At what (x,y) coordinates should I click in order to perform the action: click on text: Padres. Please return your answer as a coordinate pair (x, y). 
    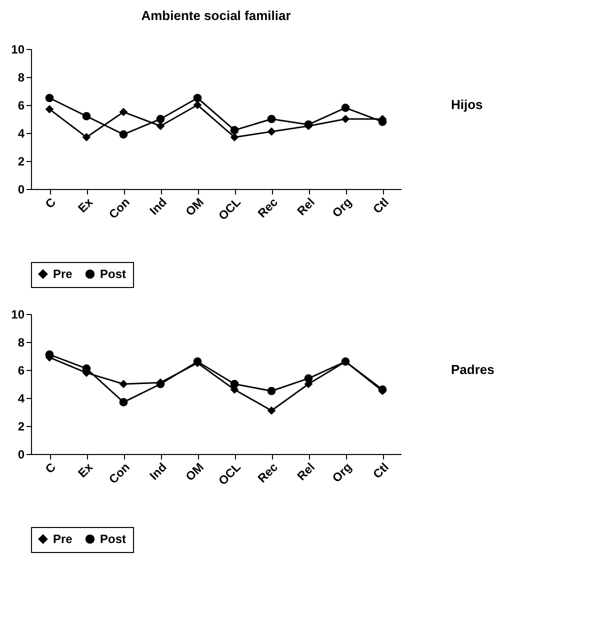
    Looking at the image, I should click on (472, 369).